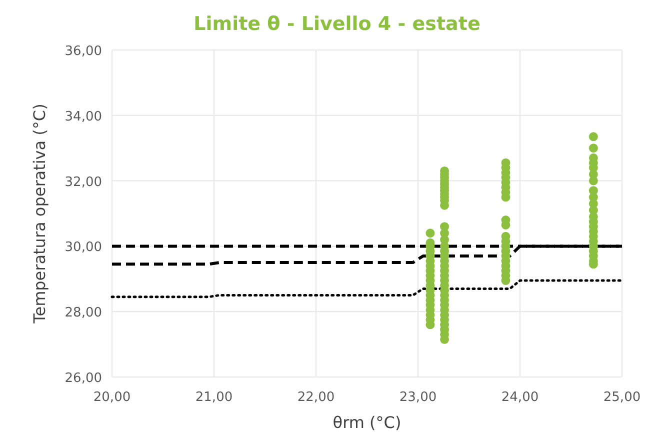  I want to click on y-tick-label: 28,00, so click(83, 313).